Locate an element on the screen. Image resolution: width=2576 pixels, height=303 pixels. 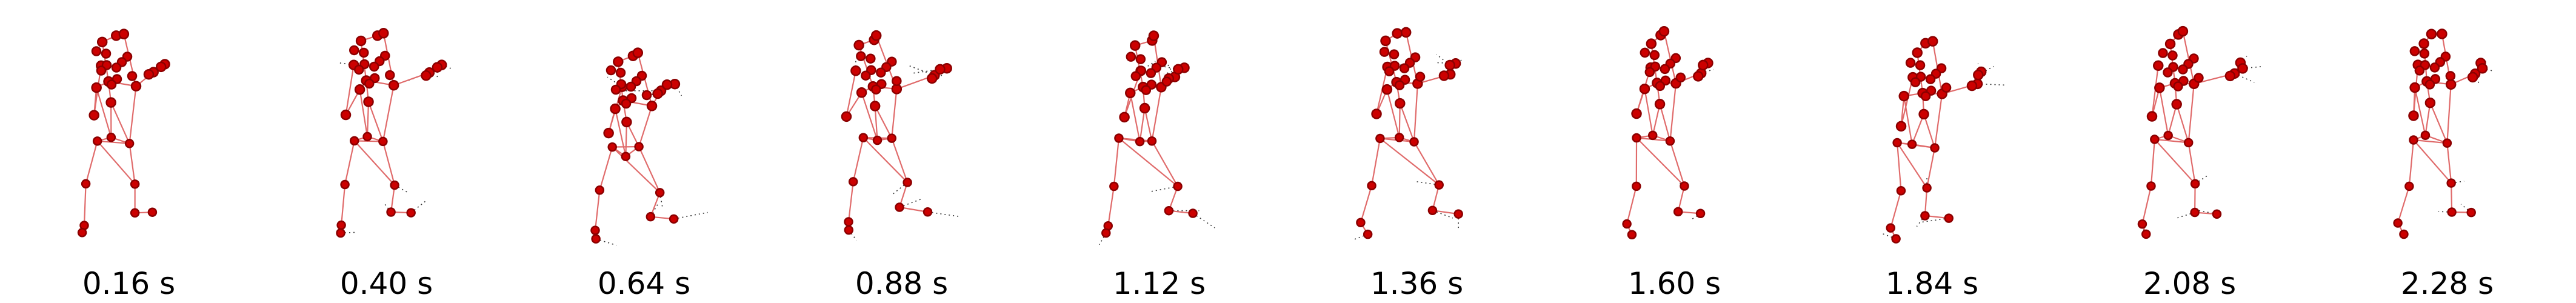
frame-caption-4: 0.88 s is located at coordinates (902, 283).